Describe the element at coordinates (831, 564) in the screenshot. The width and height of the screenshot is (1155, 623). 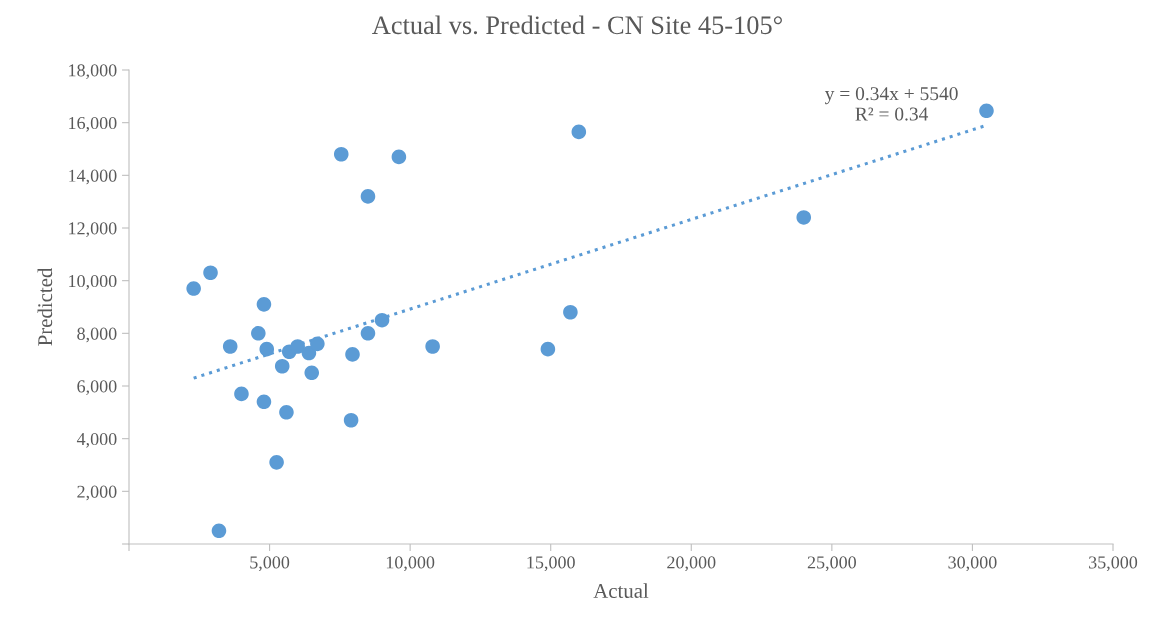
I see `x-tick-label: 25,000` at that location.